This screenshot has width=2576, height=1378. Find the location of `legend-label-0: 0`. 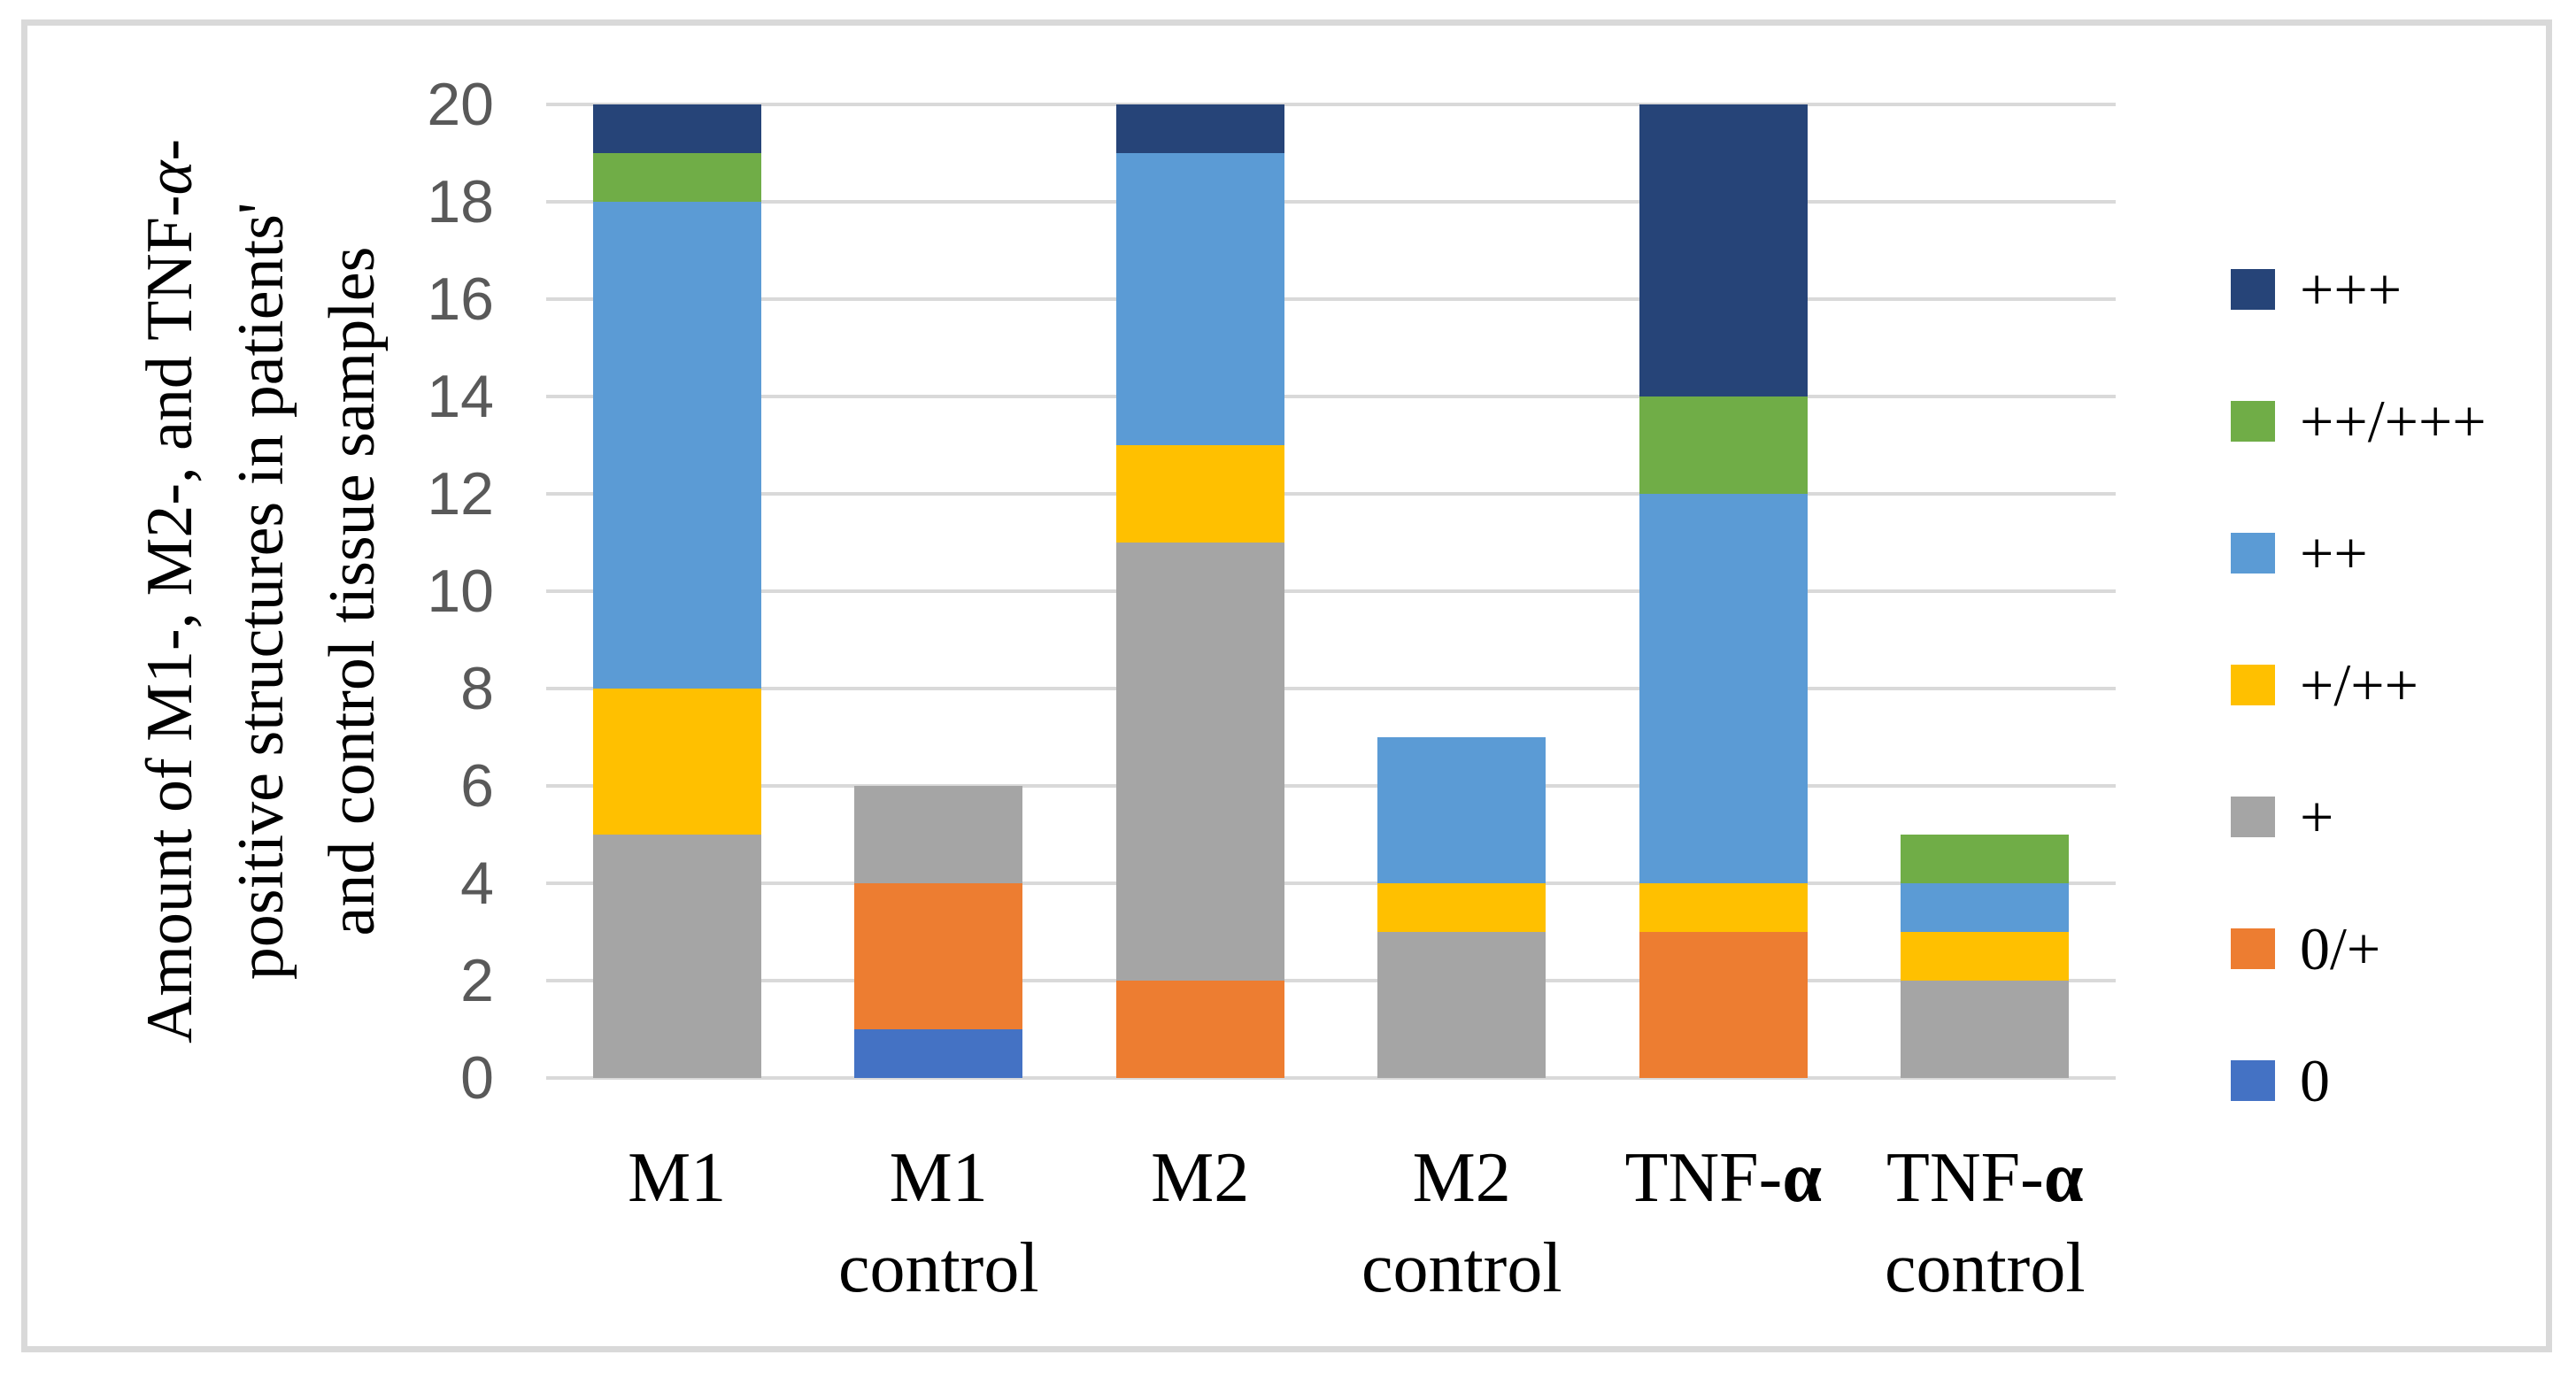

legend-label-0: 0 is located at coordinates (2315, 1080).